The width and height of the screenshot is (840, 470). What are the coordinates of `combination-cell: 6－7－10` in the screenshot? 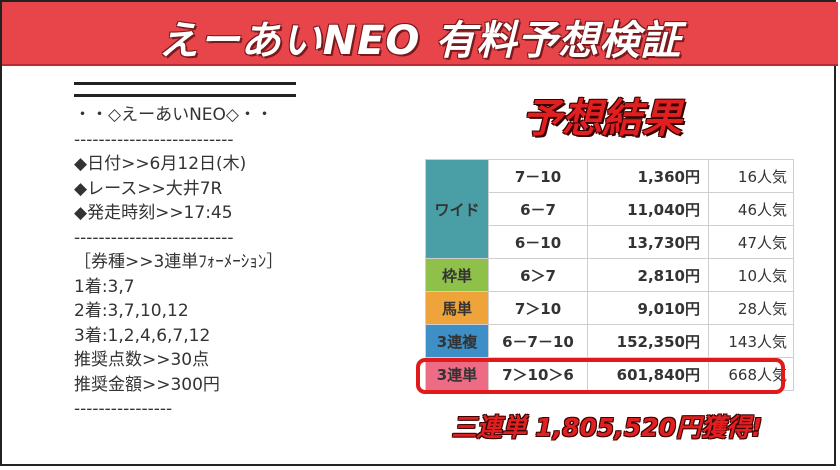 It's located at (538, 341).